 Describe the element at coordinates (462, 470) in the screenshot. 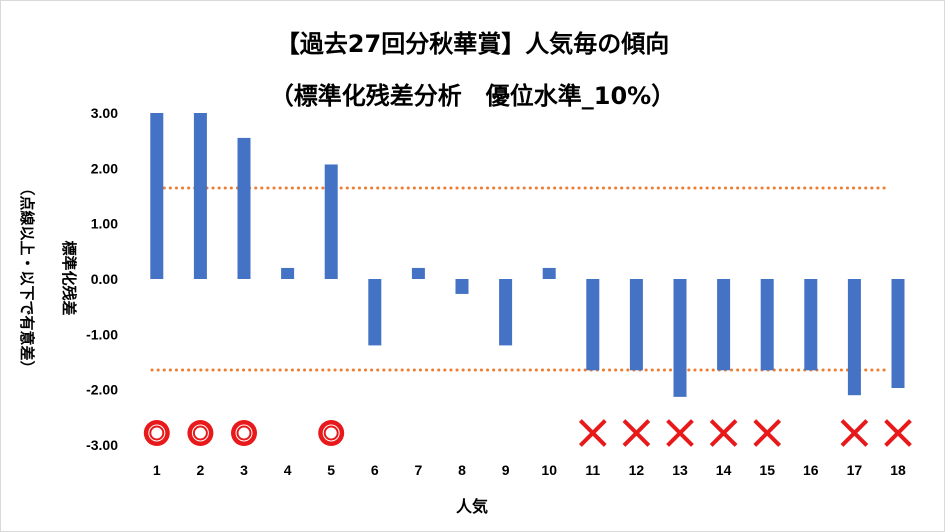

I see `x-tick-label: 8` at that location.